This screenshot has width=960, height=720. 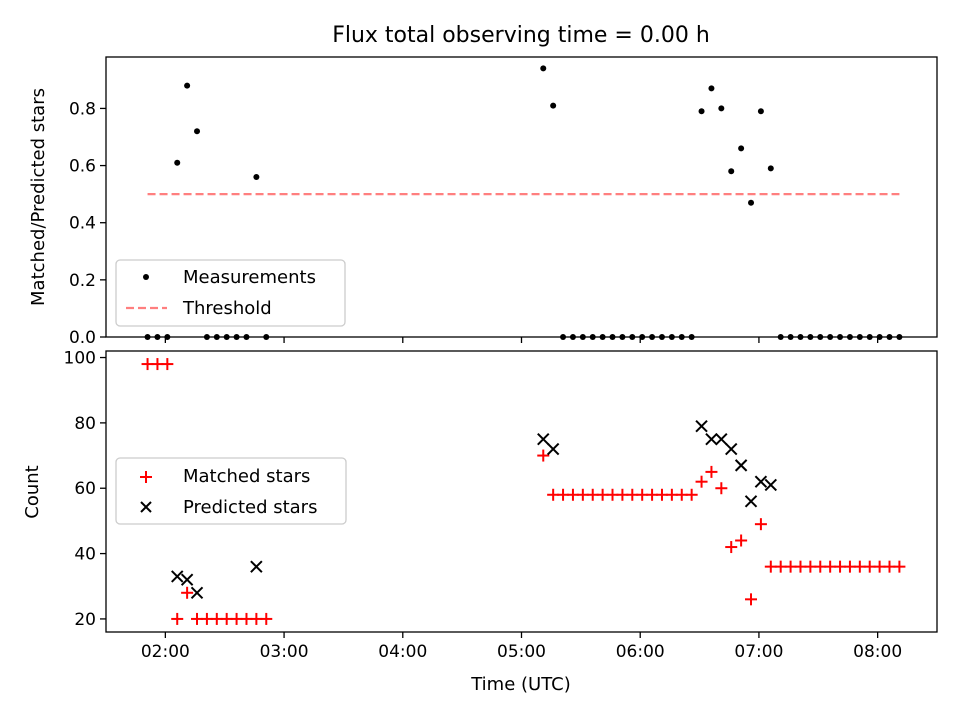 What do you see at coordinates (250, 507) in the screenshot?
I see `legend-label-predicted-stars: Predicted stars` at bounding box center [250, 507].